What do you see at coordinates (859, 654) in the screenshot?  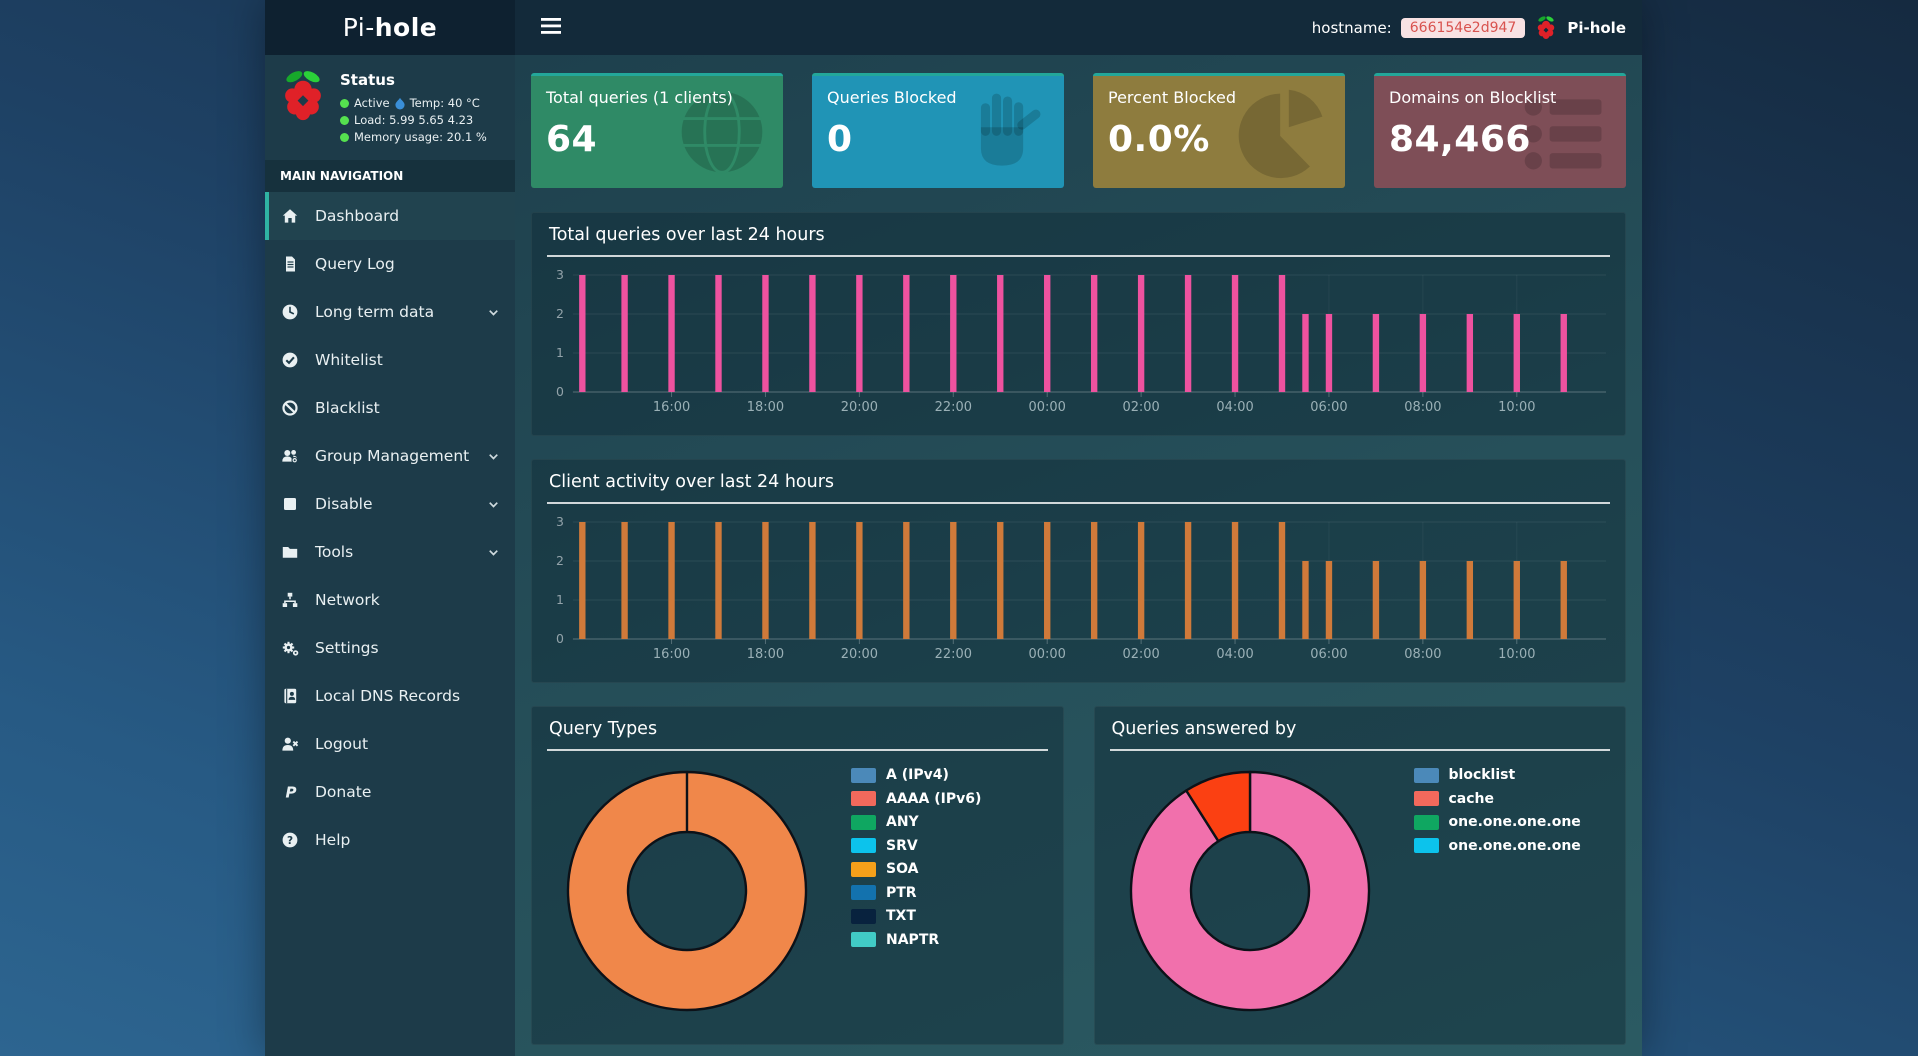 I see `svg-text: 20:00` at bounding box center [859, 654].